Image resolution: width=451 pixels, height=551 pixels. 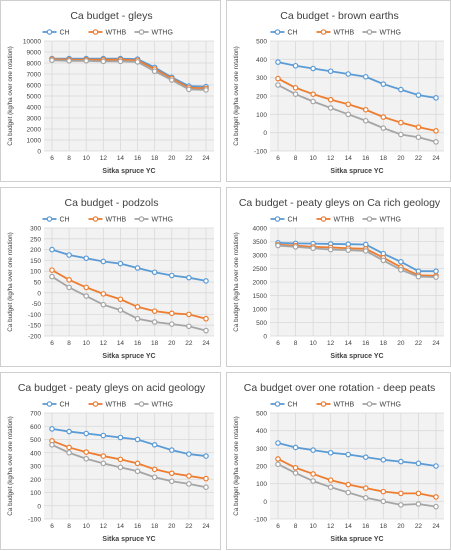 I want to click on chart-title: Ca budget - brown earths, so click(x=339, y=16).